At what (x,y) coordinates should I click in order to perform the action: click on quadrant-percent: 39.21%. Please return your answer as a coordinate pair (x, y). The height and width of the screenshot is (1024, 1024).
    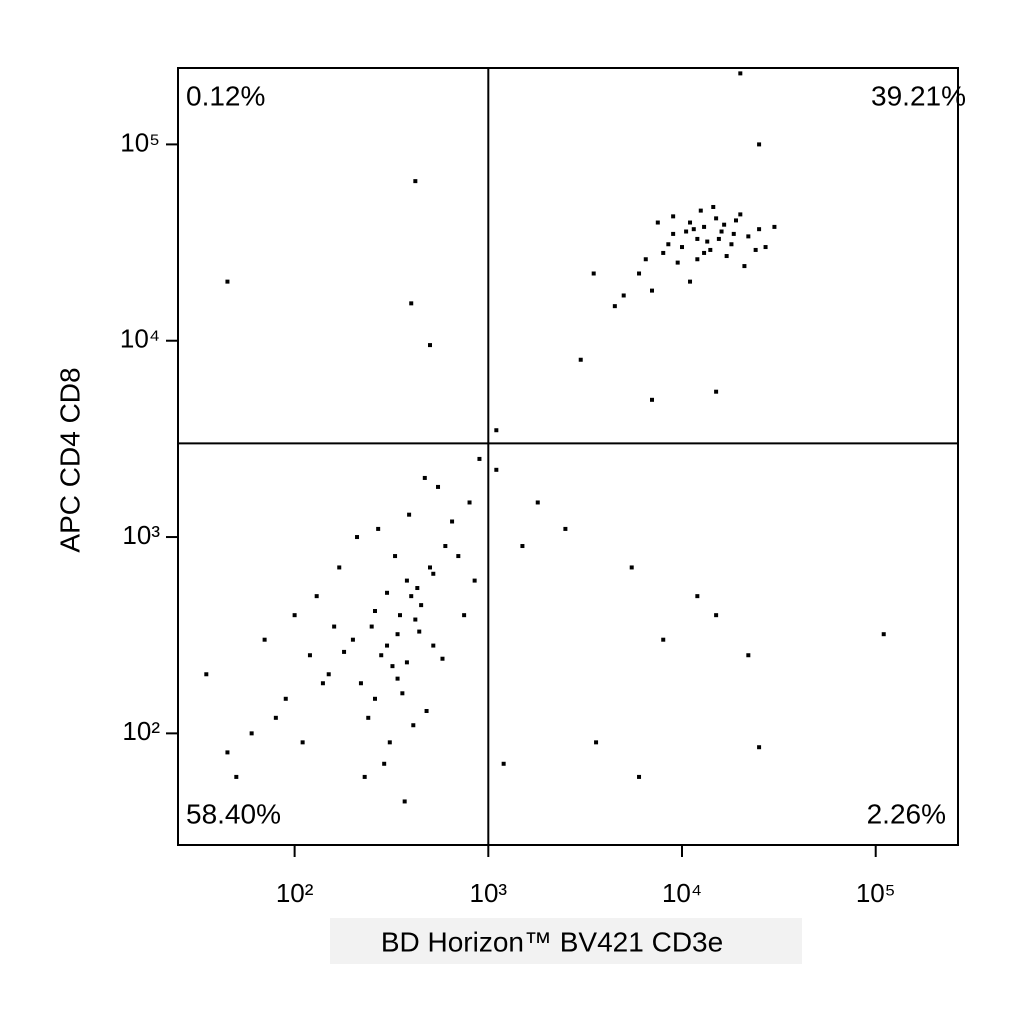
    Looking at the image, I should click on (918, 95).